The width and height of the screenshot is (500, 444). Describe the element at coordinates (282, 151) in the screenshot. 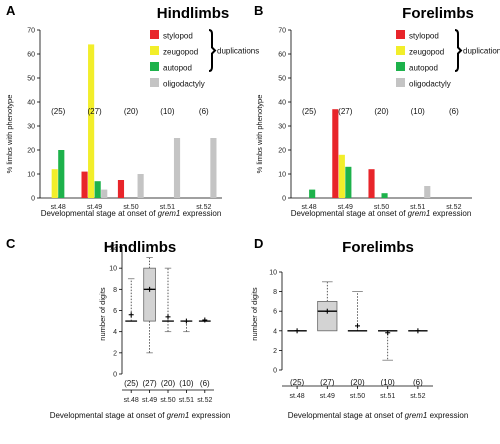

I see `b-y-tick-label: 20` at that location.